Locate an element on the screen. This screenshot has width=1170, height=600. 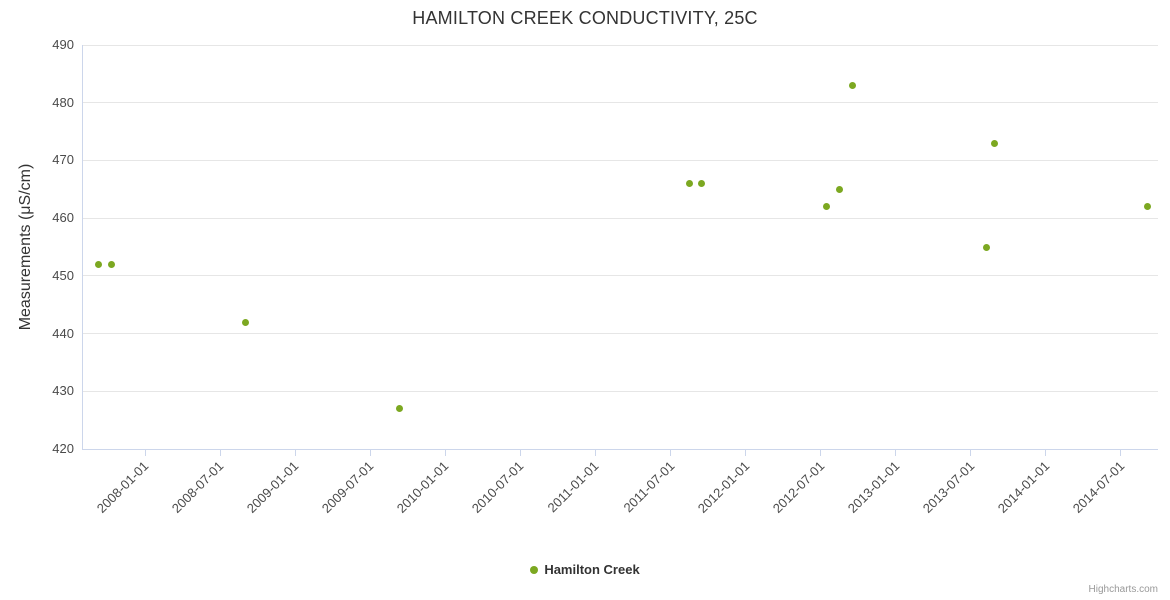
chart-title: HAMILTON CREEK CONDUCTIVITY, 25C is located at coordinates (585, 18).